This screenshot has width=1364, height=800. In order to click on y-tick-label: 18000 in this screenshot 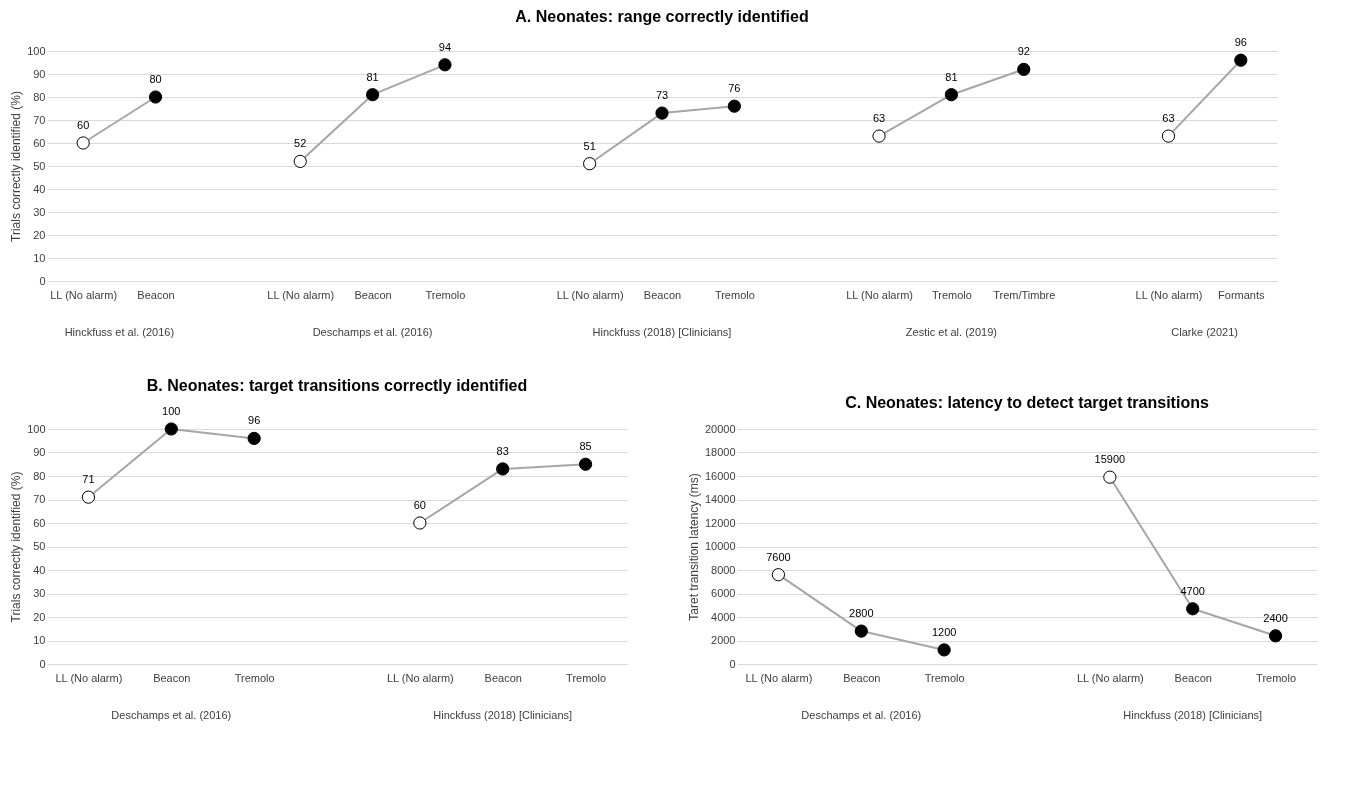, I will do `click(720, 452)`.